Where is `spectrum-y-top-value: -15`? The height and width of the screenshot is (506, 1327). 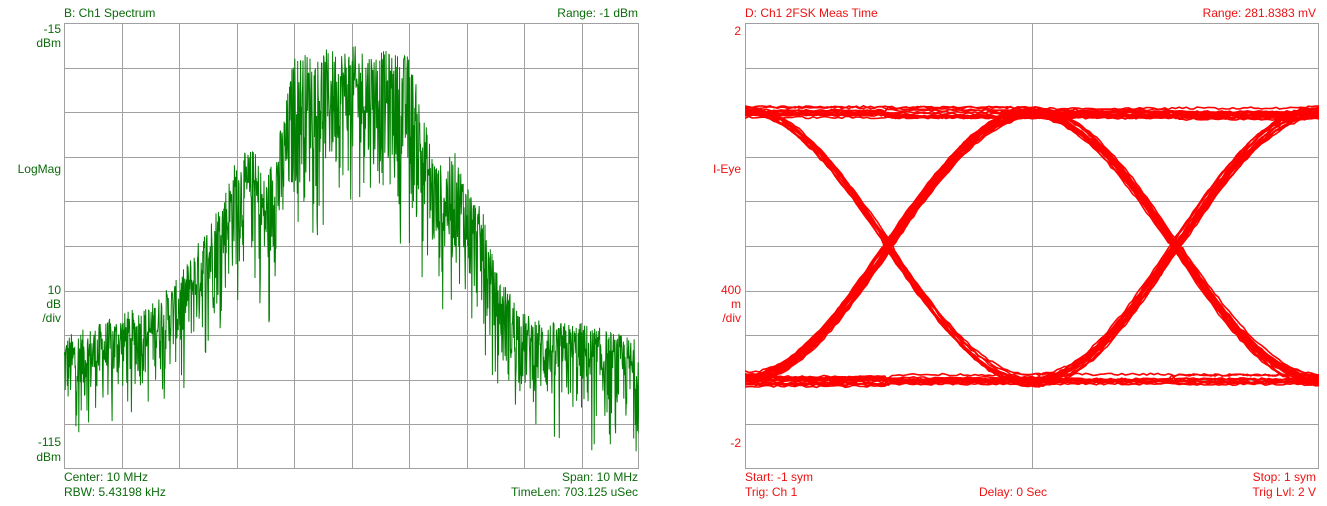 spectrum-y-top-value: -15 is located at coordinates (52, 29).